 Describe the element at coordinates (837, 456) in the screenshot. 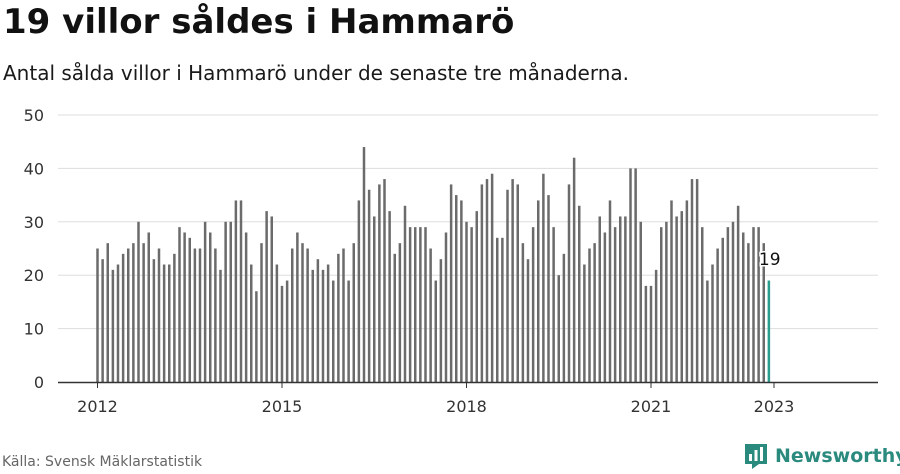

I see `brand-name: Newsworthy` at that location.